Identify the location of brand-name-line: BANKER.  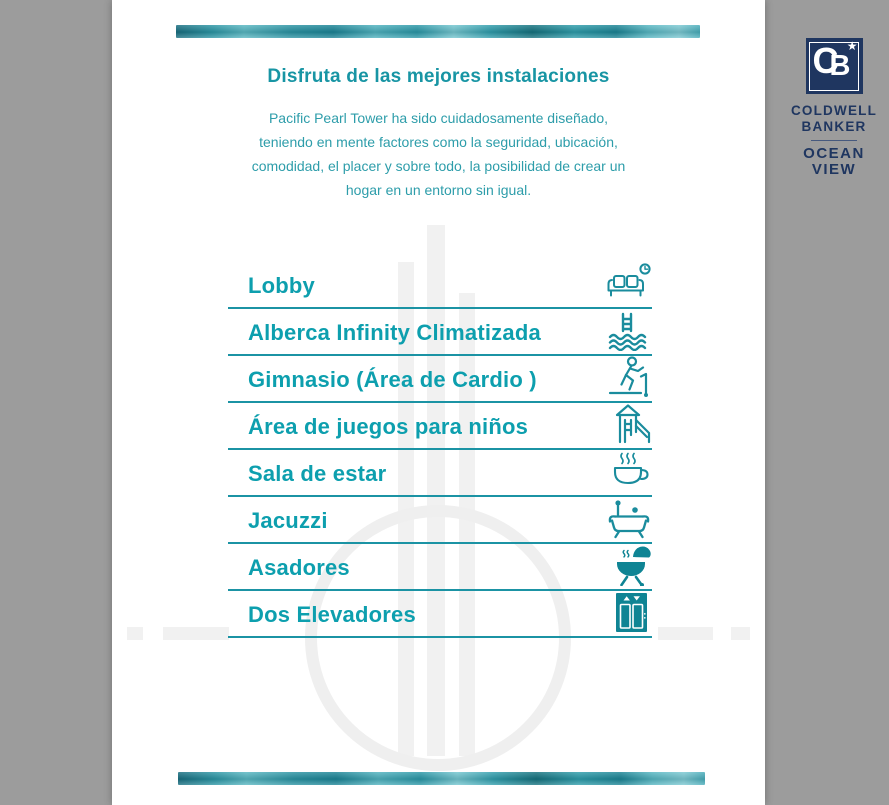
(834, 126).